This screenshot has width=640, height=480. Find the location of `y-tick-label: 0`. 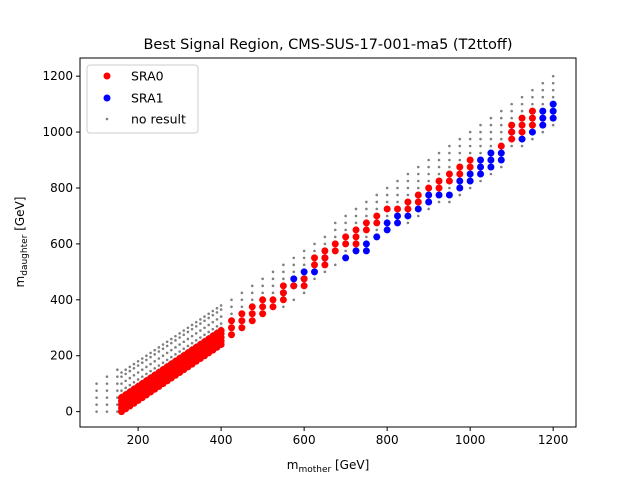

y-tick-label: 0 is located at coordinates (69, 412).